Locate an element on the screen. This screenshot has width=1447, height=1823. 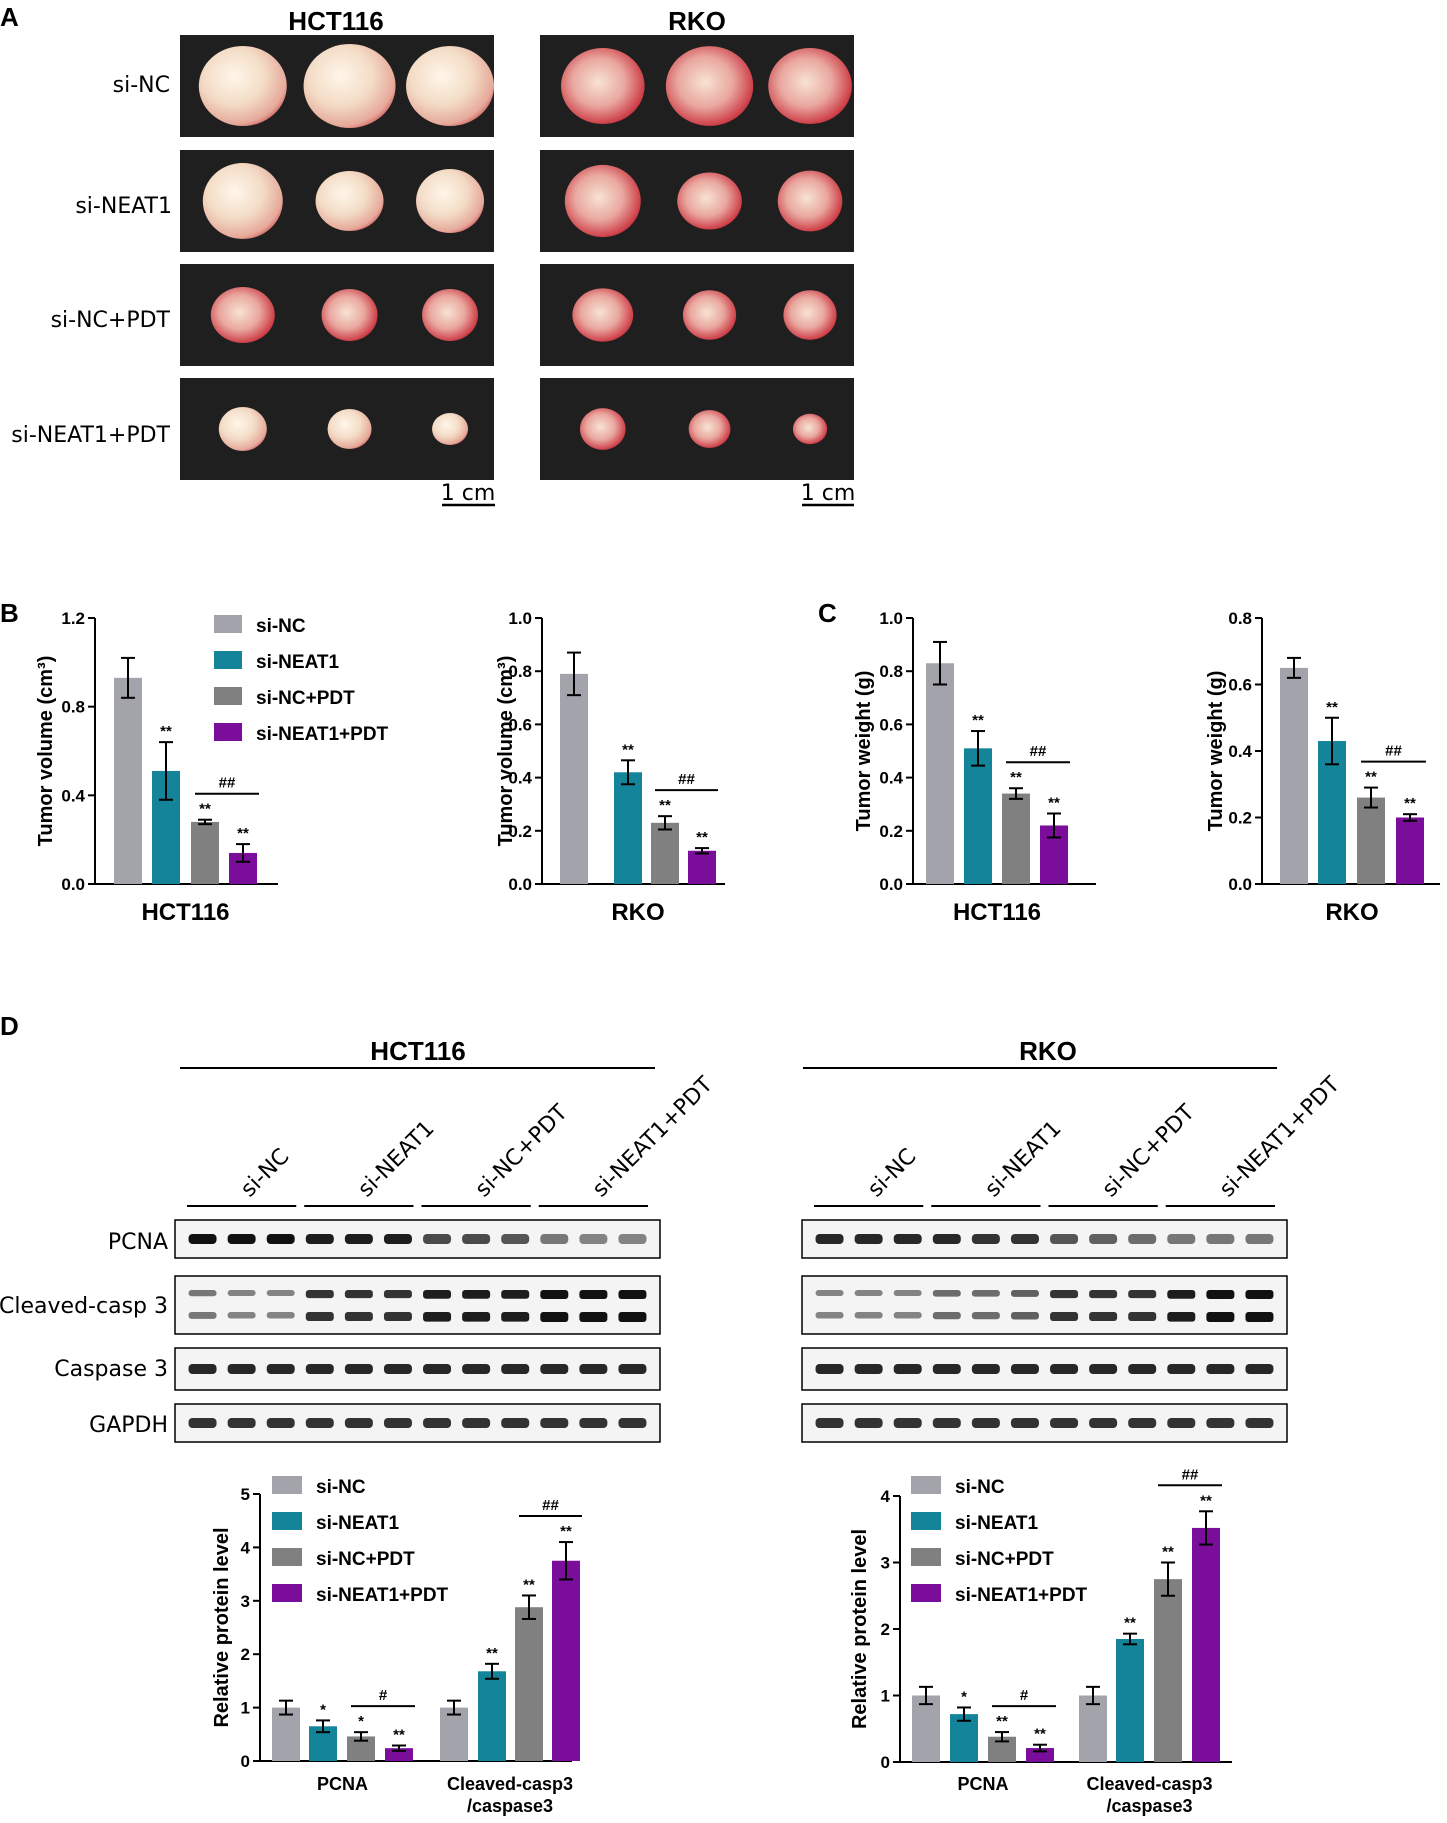
y-tick-label: 1 is located at coordinates (245, 1708).